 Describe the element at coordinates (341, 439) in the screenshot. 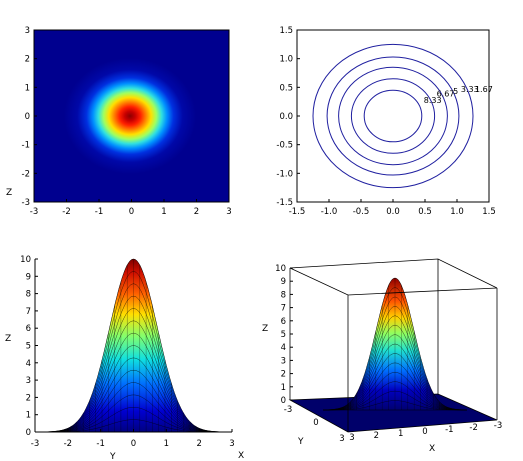

I see `surface-3d-y-tick-label: 3` at that location.